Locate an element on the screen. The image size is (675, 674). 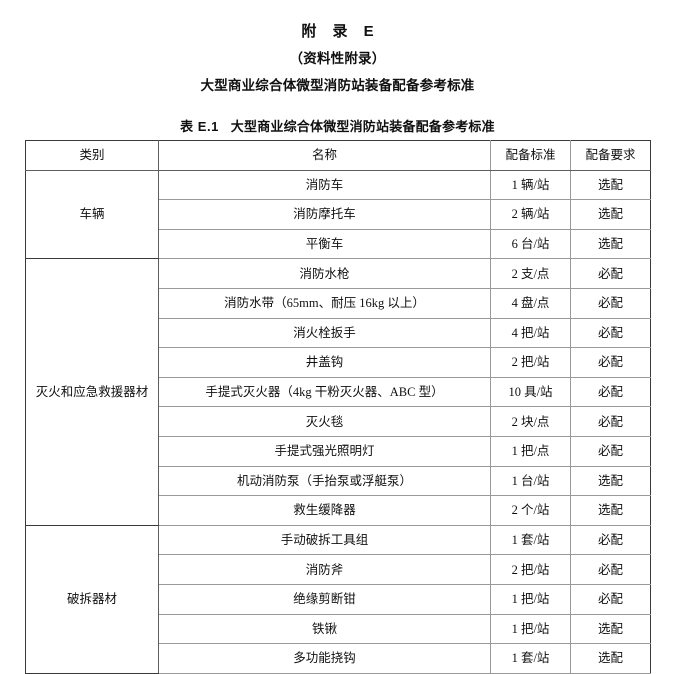
cell-equipment-name: 井盖钩 is located at coordinates (324, 362).